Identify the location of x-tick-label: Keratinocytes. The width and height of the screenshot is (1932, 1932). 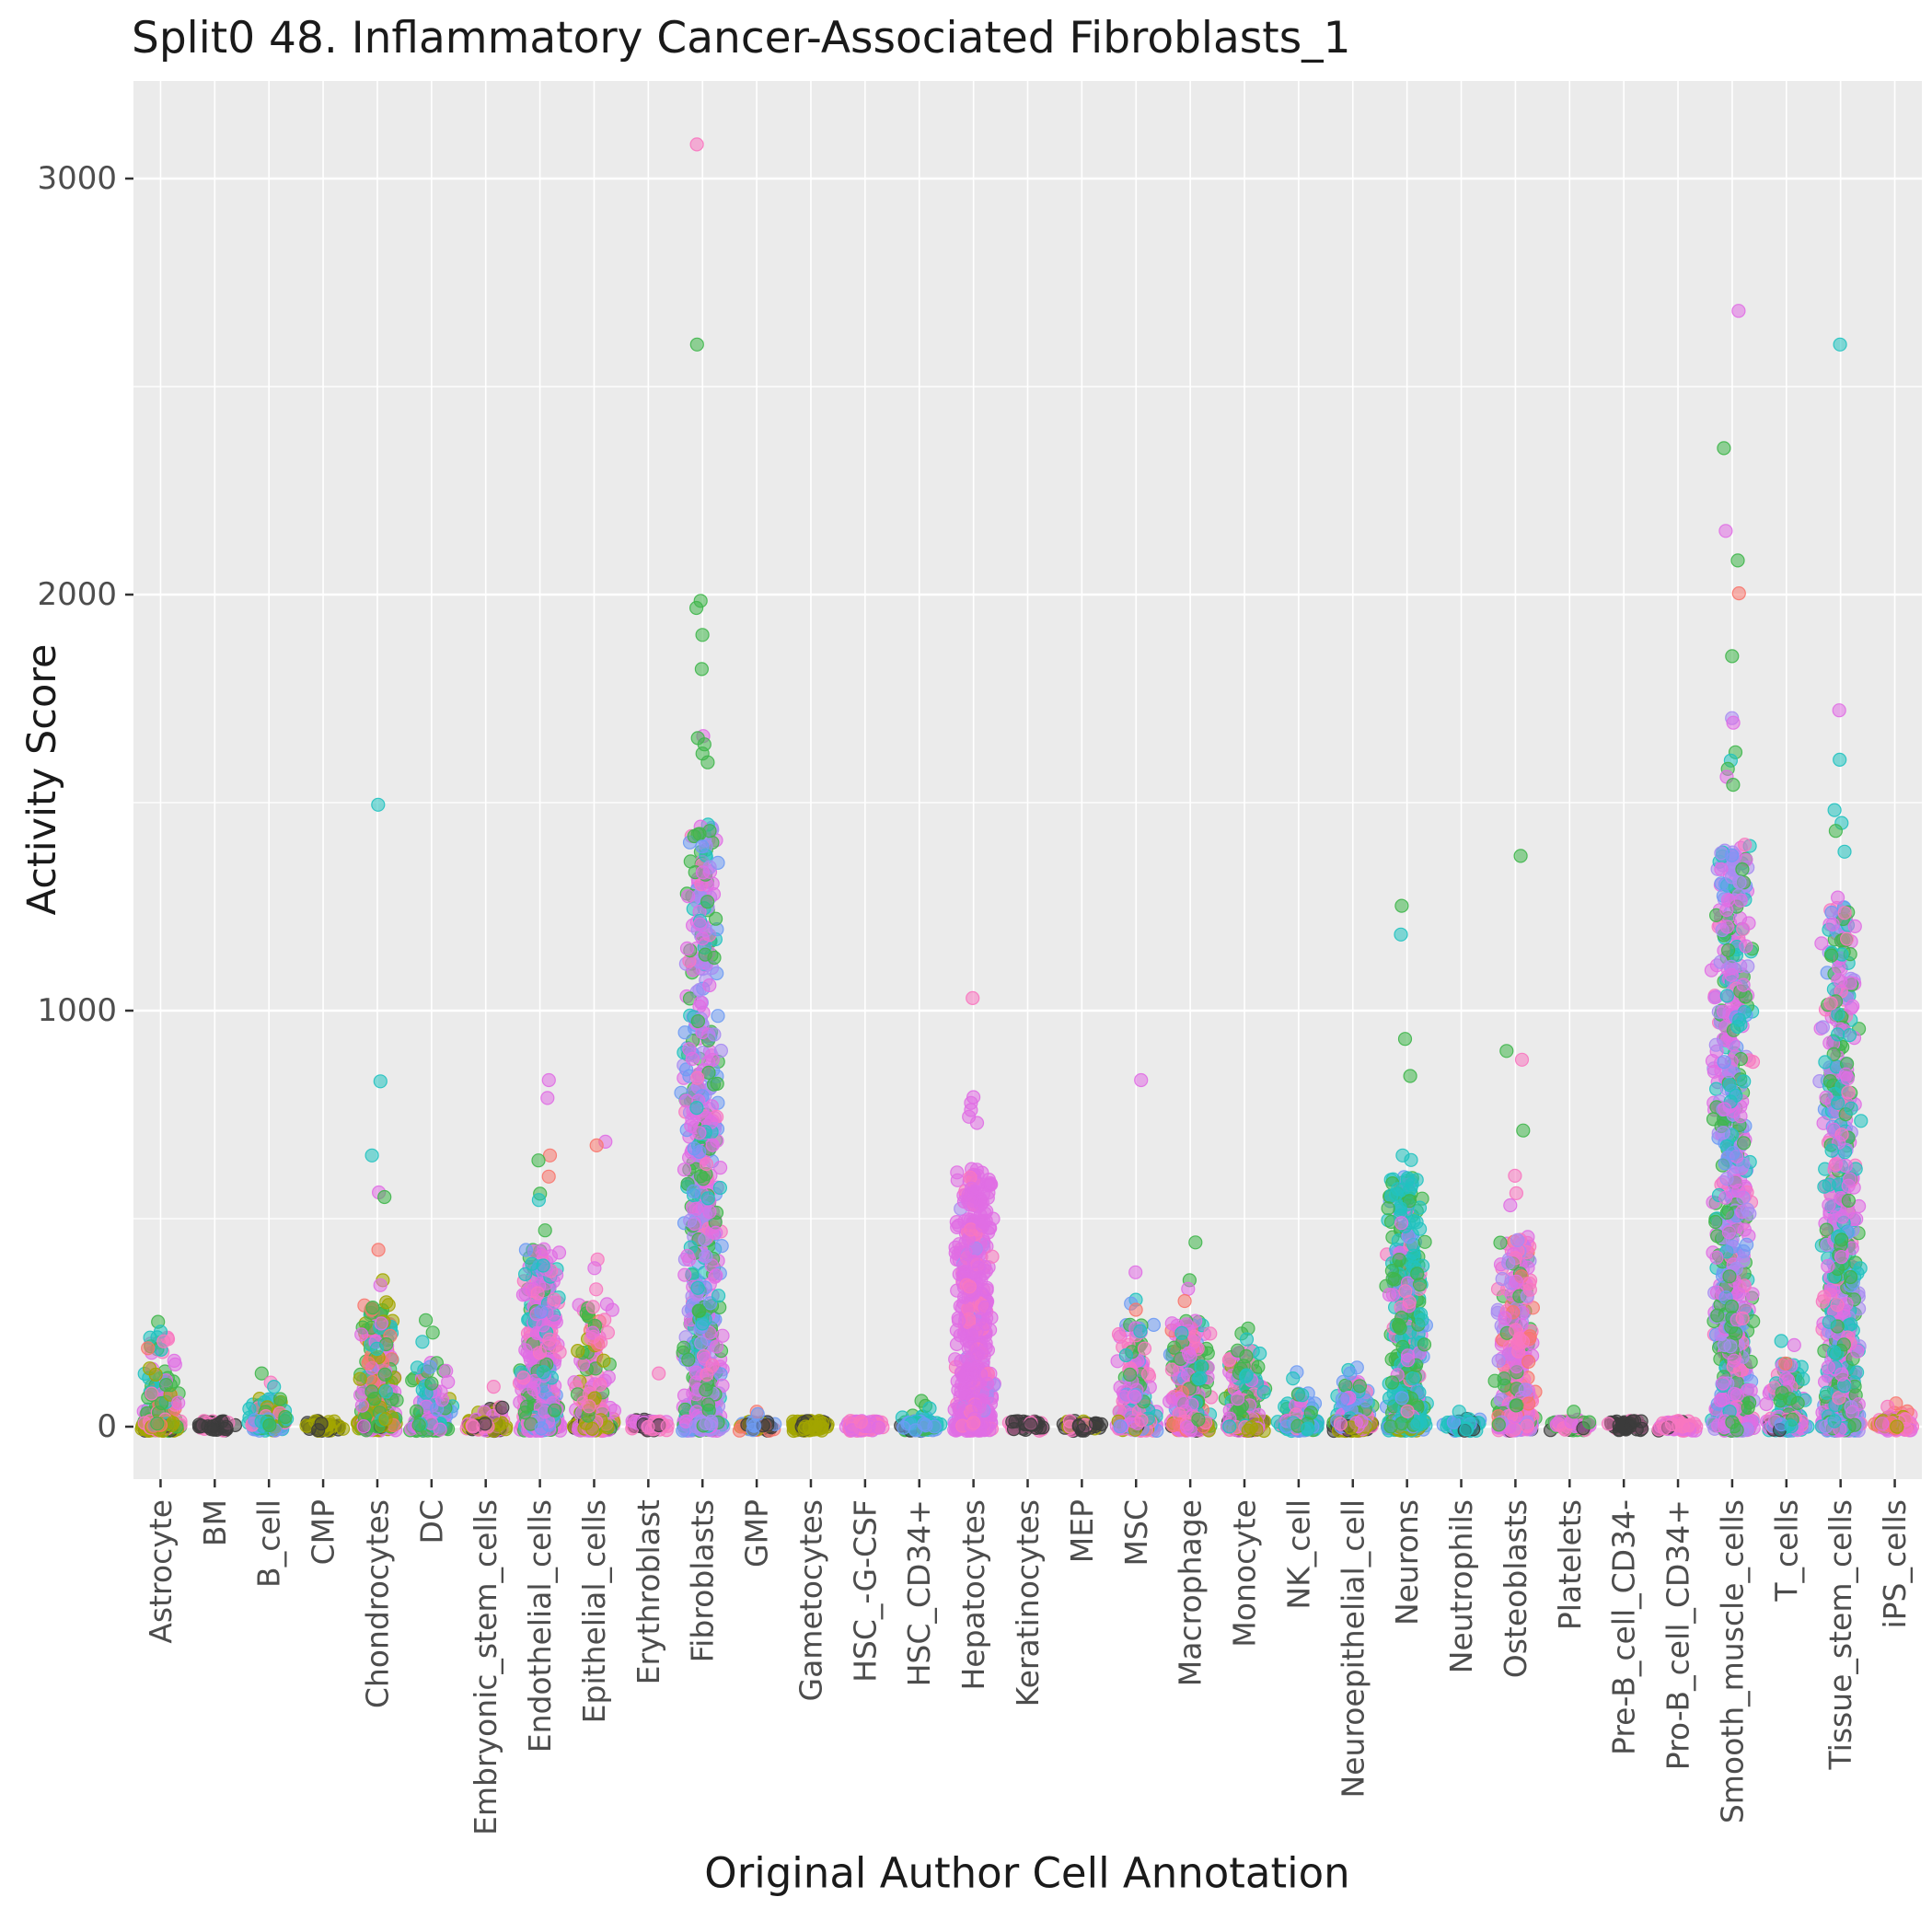
(1028, 1602).